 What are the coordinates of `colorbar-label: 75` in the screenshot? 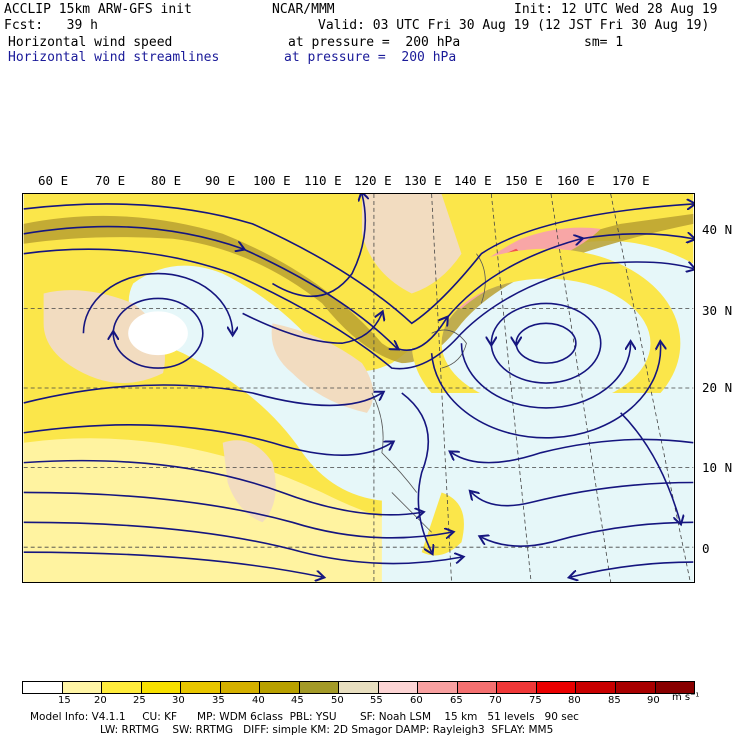 It's located at (535, 700).